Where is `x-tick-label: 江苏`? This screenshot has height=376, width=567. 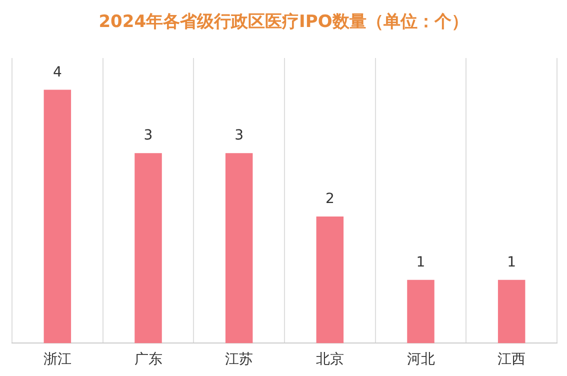
x-tick-label: 江苏 is located at coordinates (239, 358).